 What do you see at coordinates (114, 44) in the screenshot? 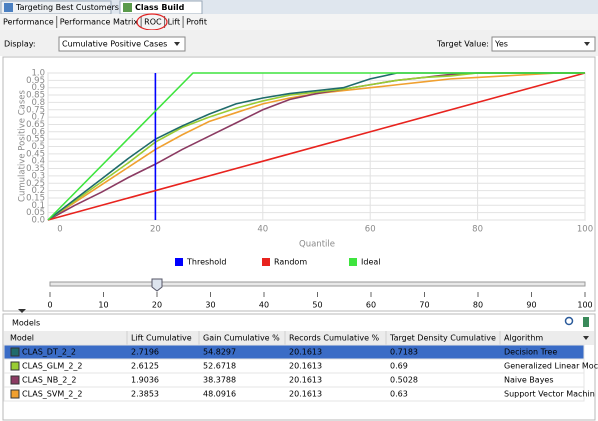
I see `display-value: Cumulative Positive Cases` at bounding box center [114, 44].